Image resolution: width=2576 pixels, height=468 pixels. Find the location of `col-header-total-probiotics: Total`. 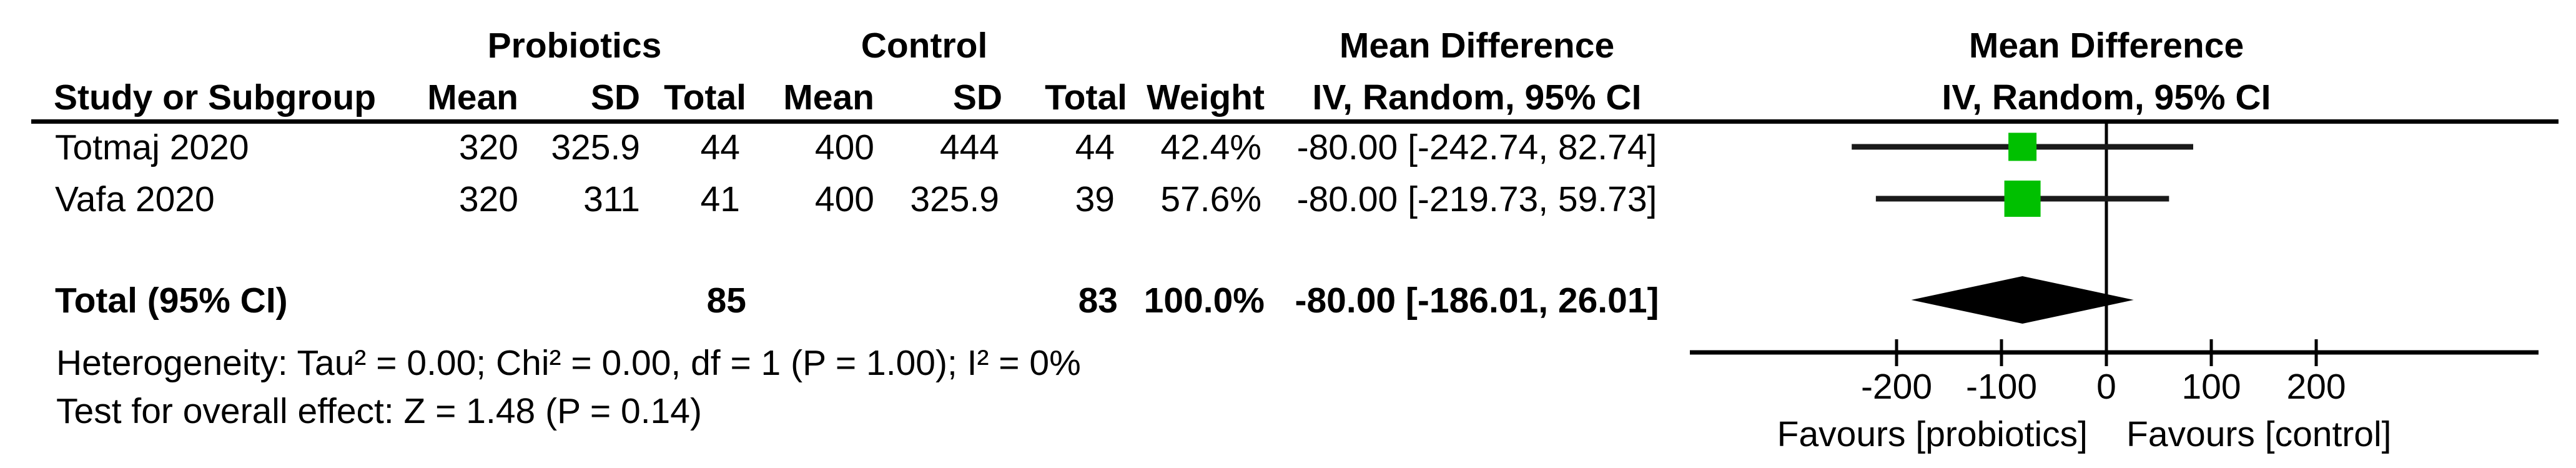

col-header-total-probiotics: Total is located at coordinates (705, 97).